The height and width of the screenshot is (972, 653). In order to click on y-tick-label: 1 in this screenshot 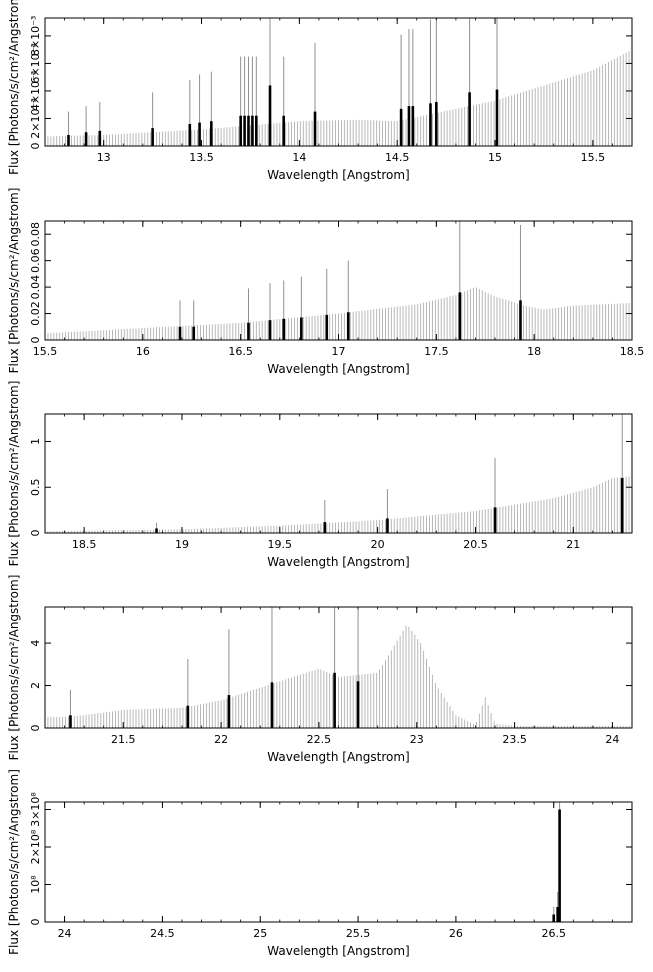, I will do `click(35, 441)`.